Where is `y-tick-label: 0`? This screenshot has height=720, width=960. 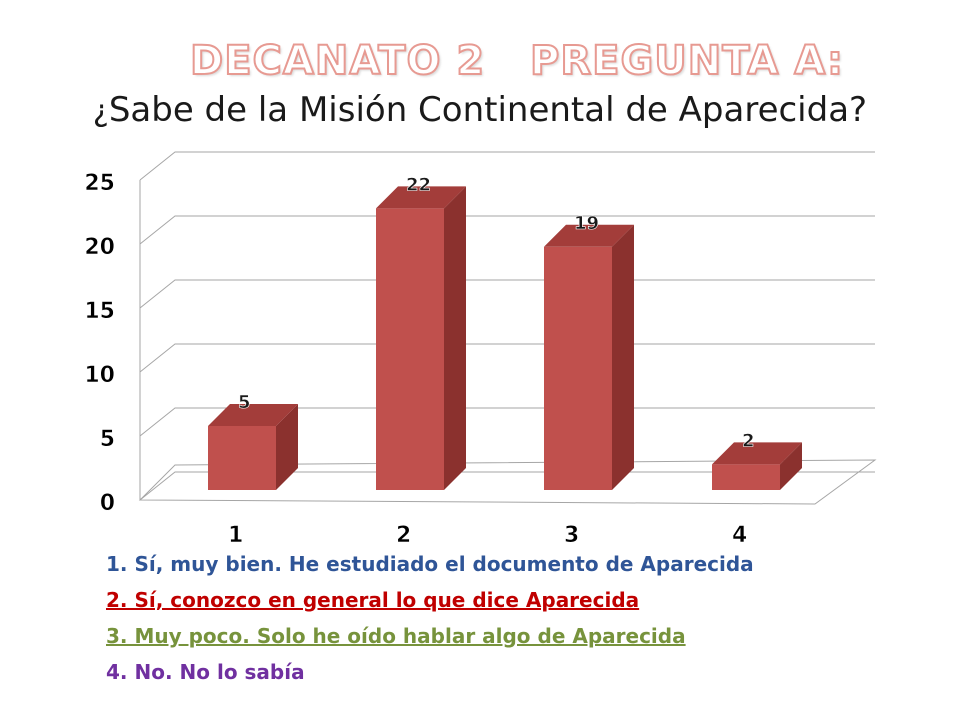
y-tick-label: 0 is located at coordinates (107, 503).